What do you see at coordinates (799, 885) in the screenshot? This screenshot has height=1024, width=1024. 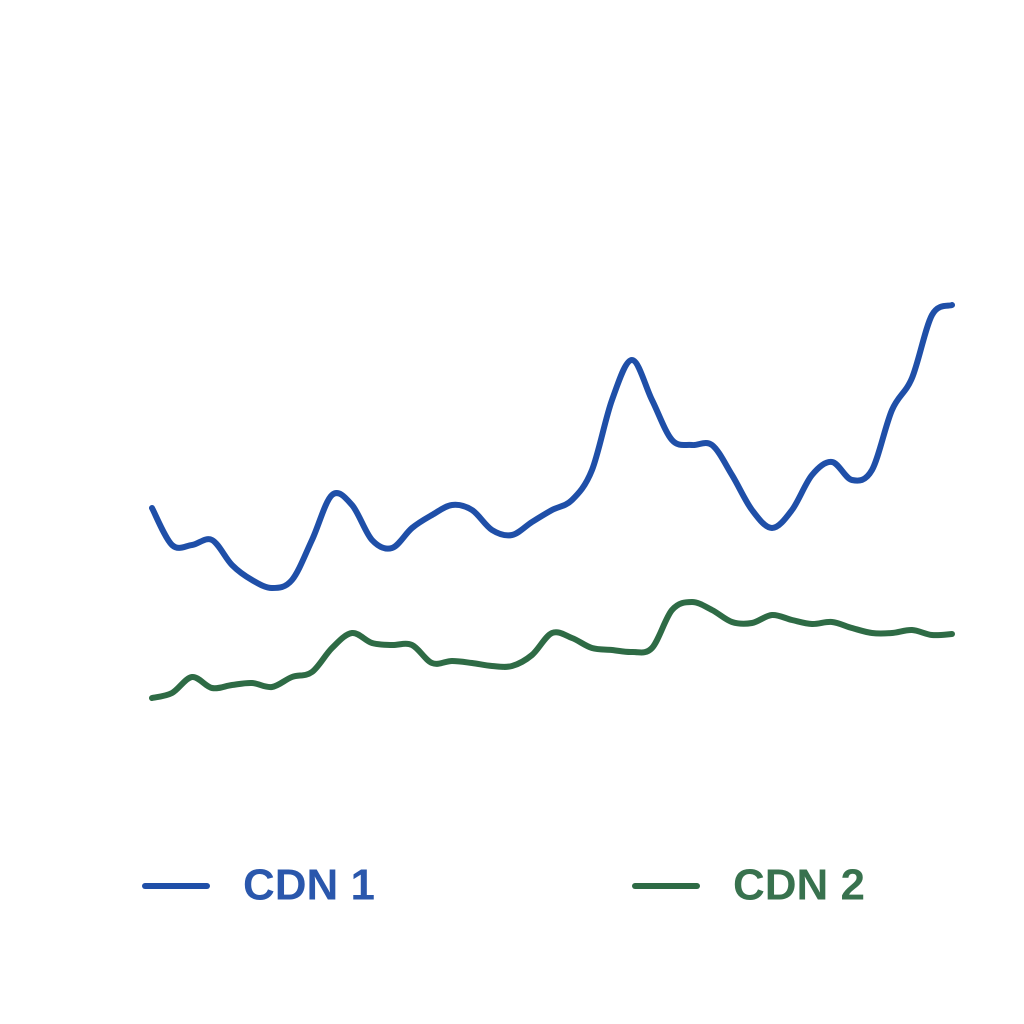 I see `legend-label: CDN 2` at bounding box center [799, 885].